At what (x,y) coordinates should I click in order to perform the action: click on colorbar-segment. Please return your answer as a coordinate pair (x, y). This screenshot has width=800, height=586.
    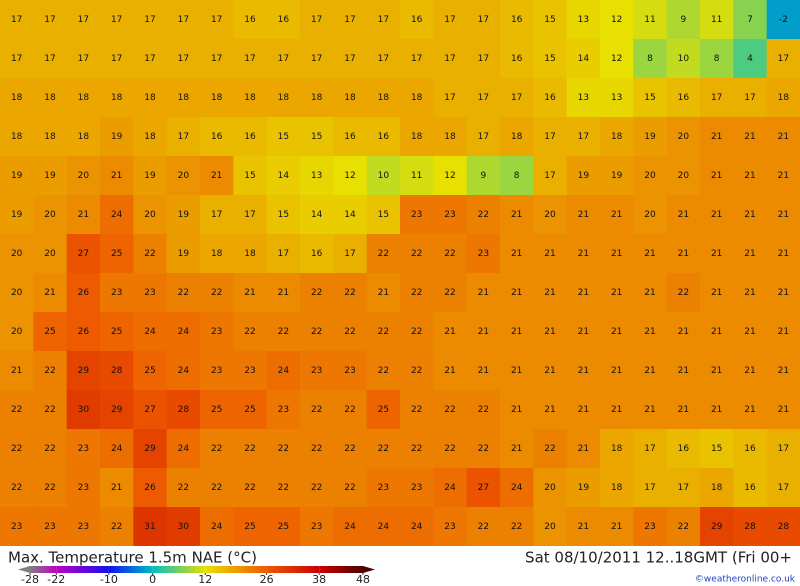
    Looking at the image, I should click on (236, 569).